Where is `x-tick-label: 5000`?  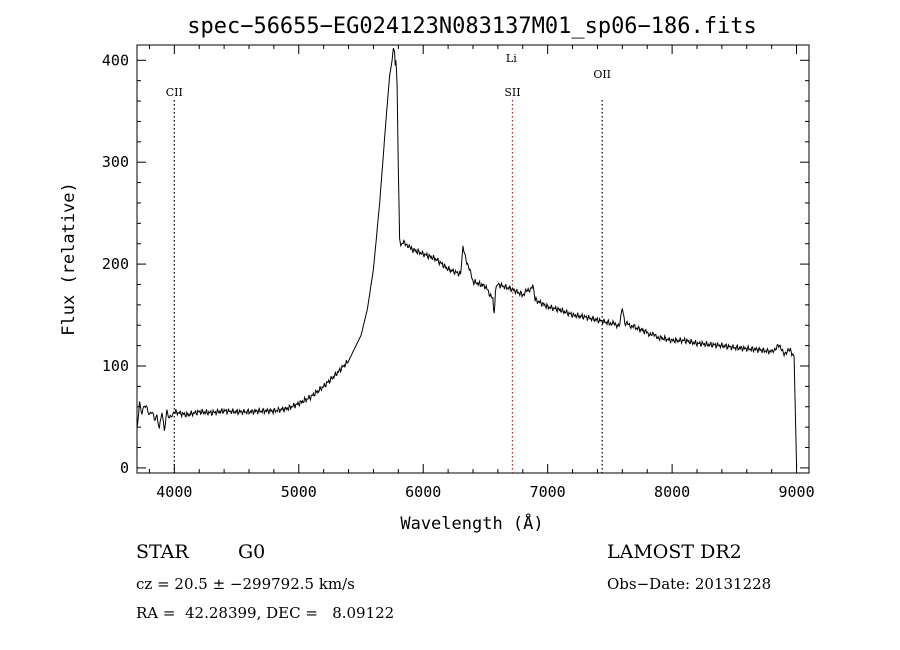
x-tick-label: 5000 is located at coordinates (299, 492).